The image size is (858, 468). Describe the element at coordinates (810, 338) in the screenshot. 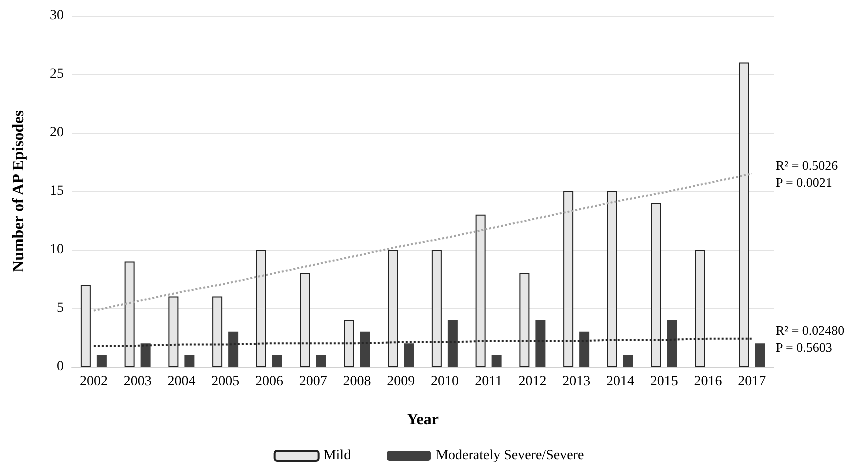

I see `annotation: R² = 0.02480 P = 0.5603` at that location.